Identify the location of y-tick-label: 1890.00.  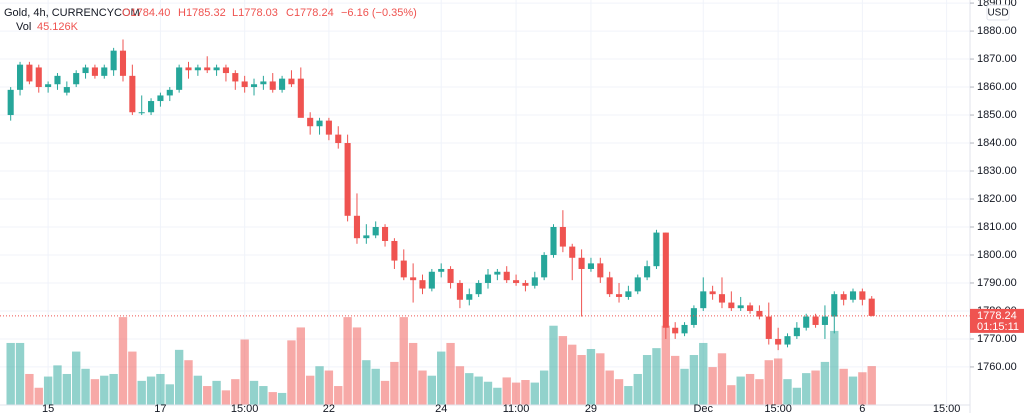
(997, 4).